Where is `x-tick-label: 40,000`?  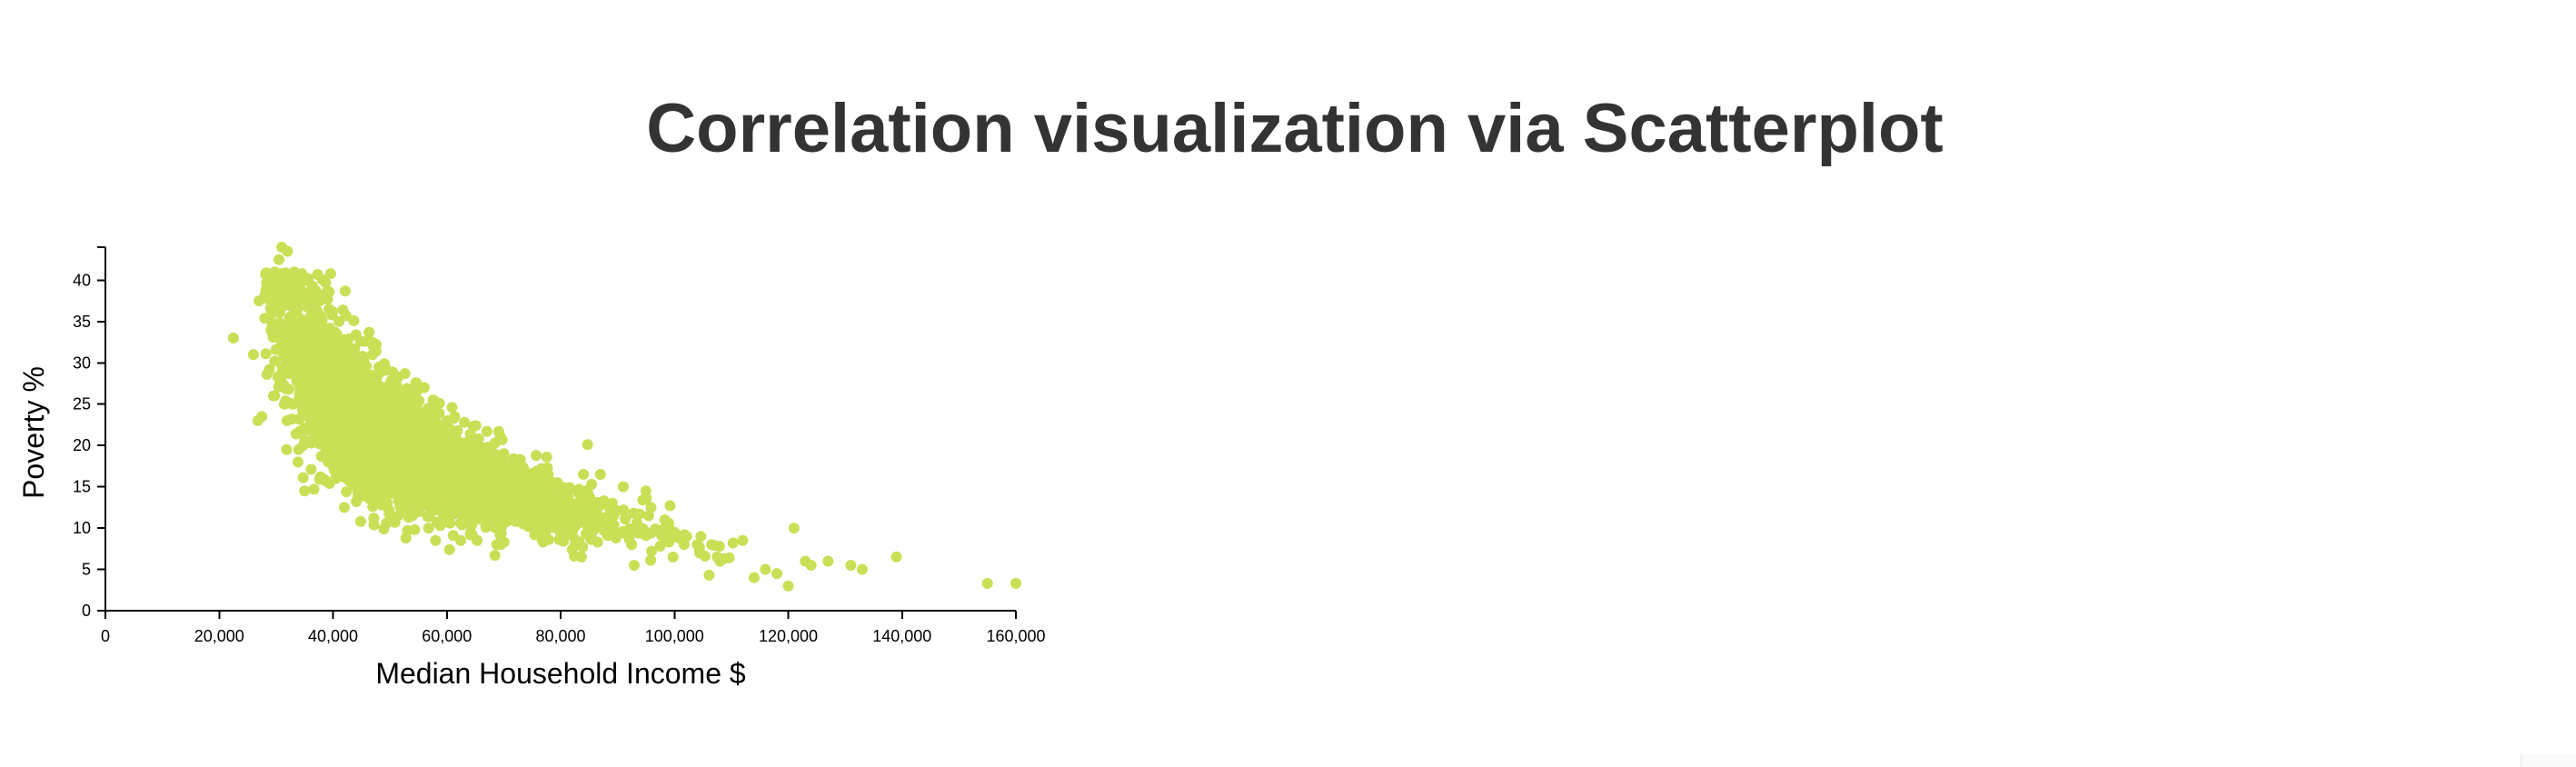 x-tick-label: 40,000 is located at coordinates (333, 636).